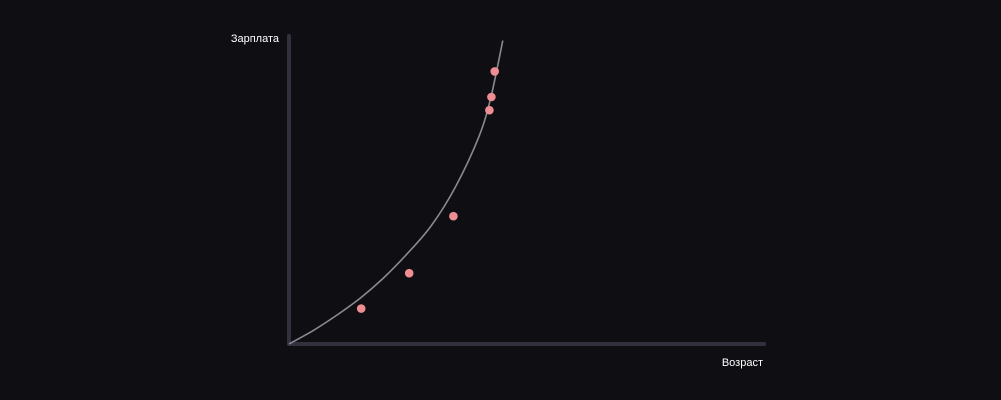 This screenshot has width=1001, height=400. I want to click on y-axis-label: Зарплата, so click(255, 39).